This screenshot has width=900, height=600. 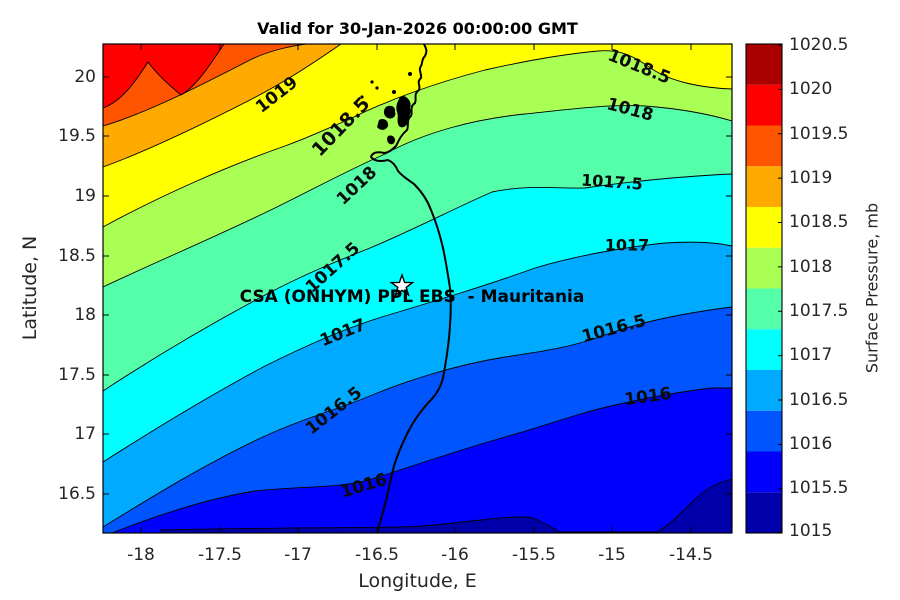 What do you see at coordinates (819, 400) in the screenshot?
I see `cbar-tick-label: 1016.5` at bounding box center [819, 400].